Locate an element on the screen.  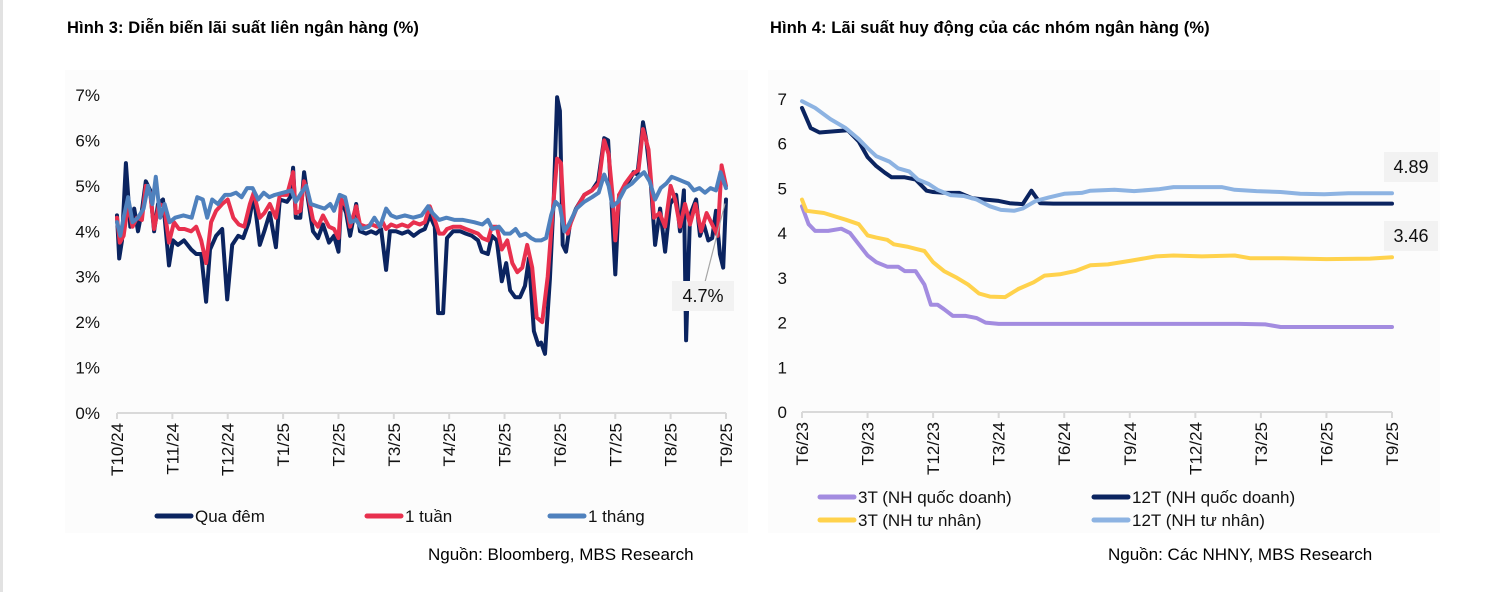
y-tick-label: 6 is located at coordinates (782, 144).